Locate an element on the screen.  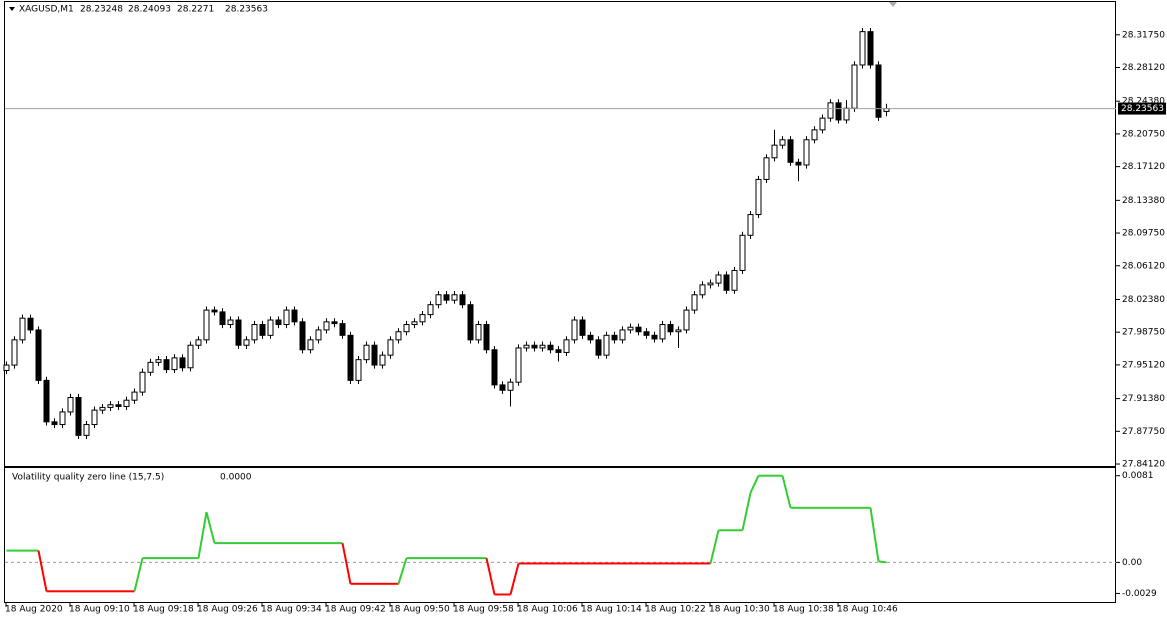
x-tick-label: 18 Aug 09:34 is located at coordinates (291, 610).